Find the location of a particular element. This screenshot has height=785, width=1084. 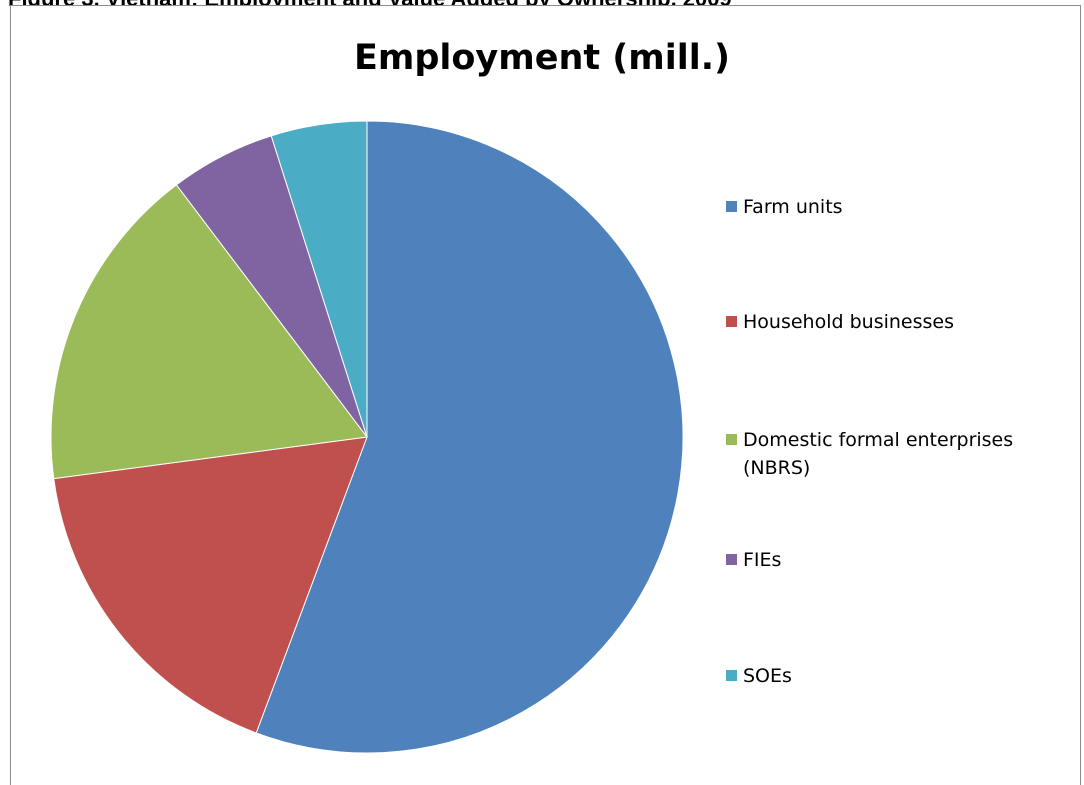

legend-item-fies: FIEs is located at coordinates (904, 560).